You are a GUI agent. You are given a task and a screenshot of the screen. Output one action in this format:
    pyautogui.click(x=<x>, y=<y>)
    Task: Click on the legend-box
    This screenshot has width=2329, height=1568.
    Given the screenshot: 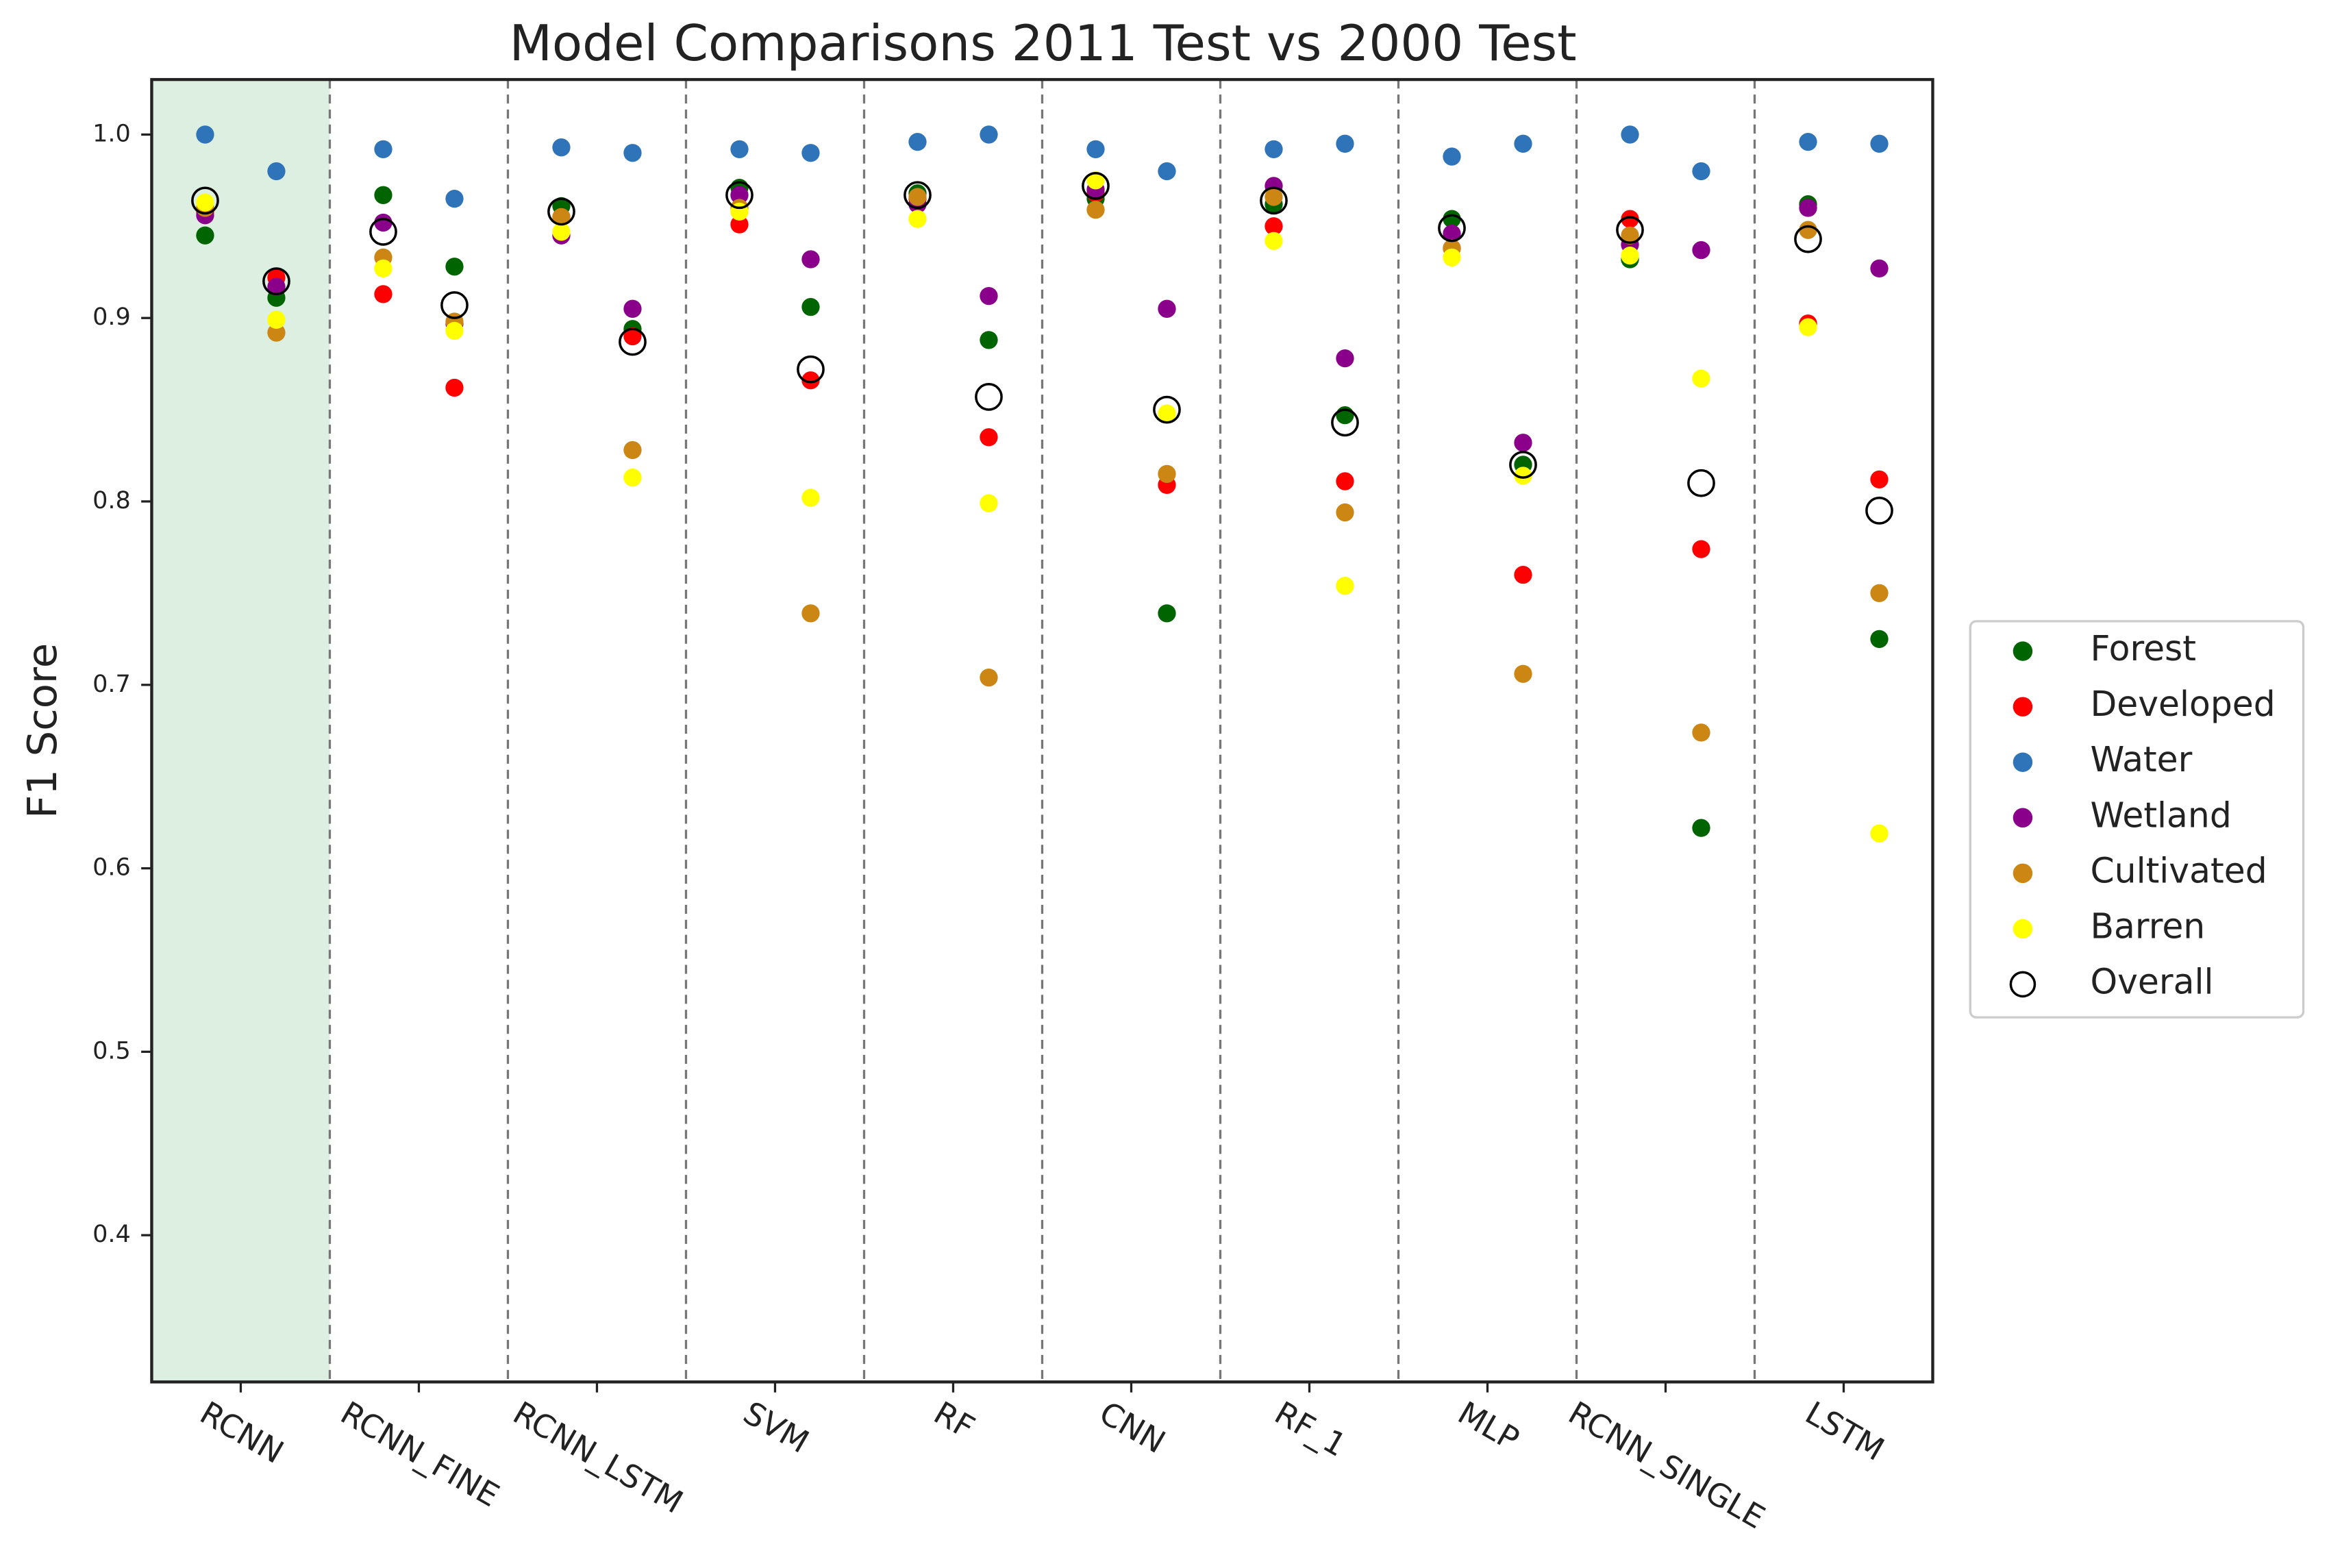 What is the action you would take?
    pyautogui.click(x=2137, y=819)
    